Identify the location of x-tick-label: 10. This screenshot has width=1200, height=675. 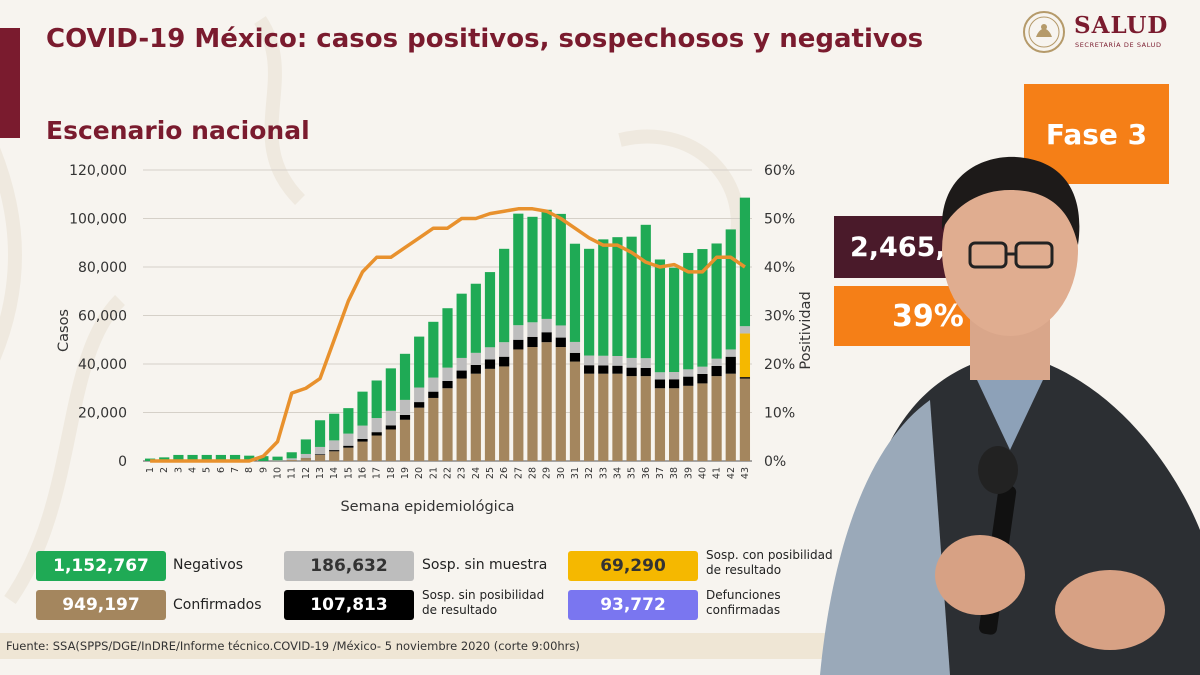
(278, 473).